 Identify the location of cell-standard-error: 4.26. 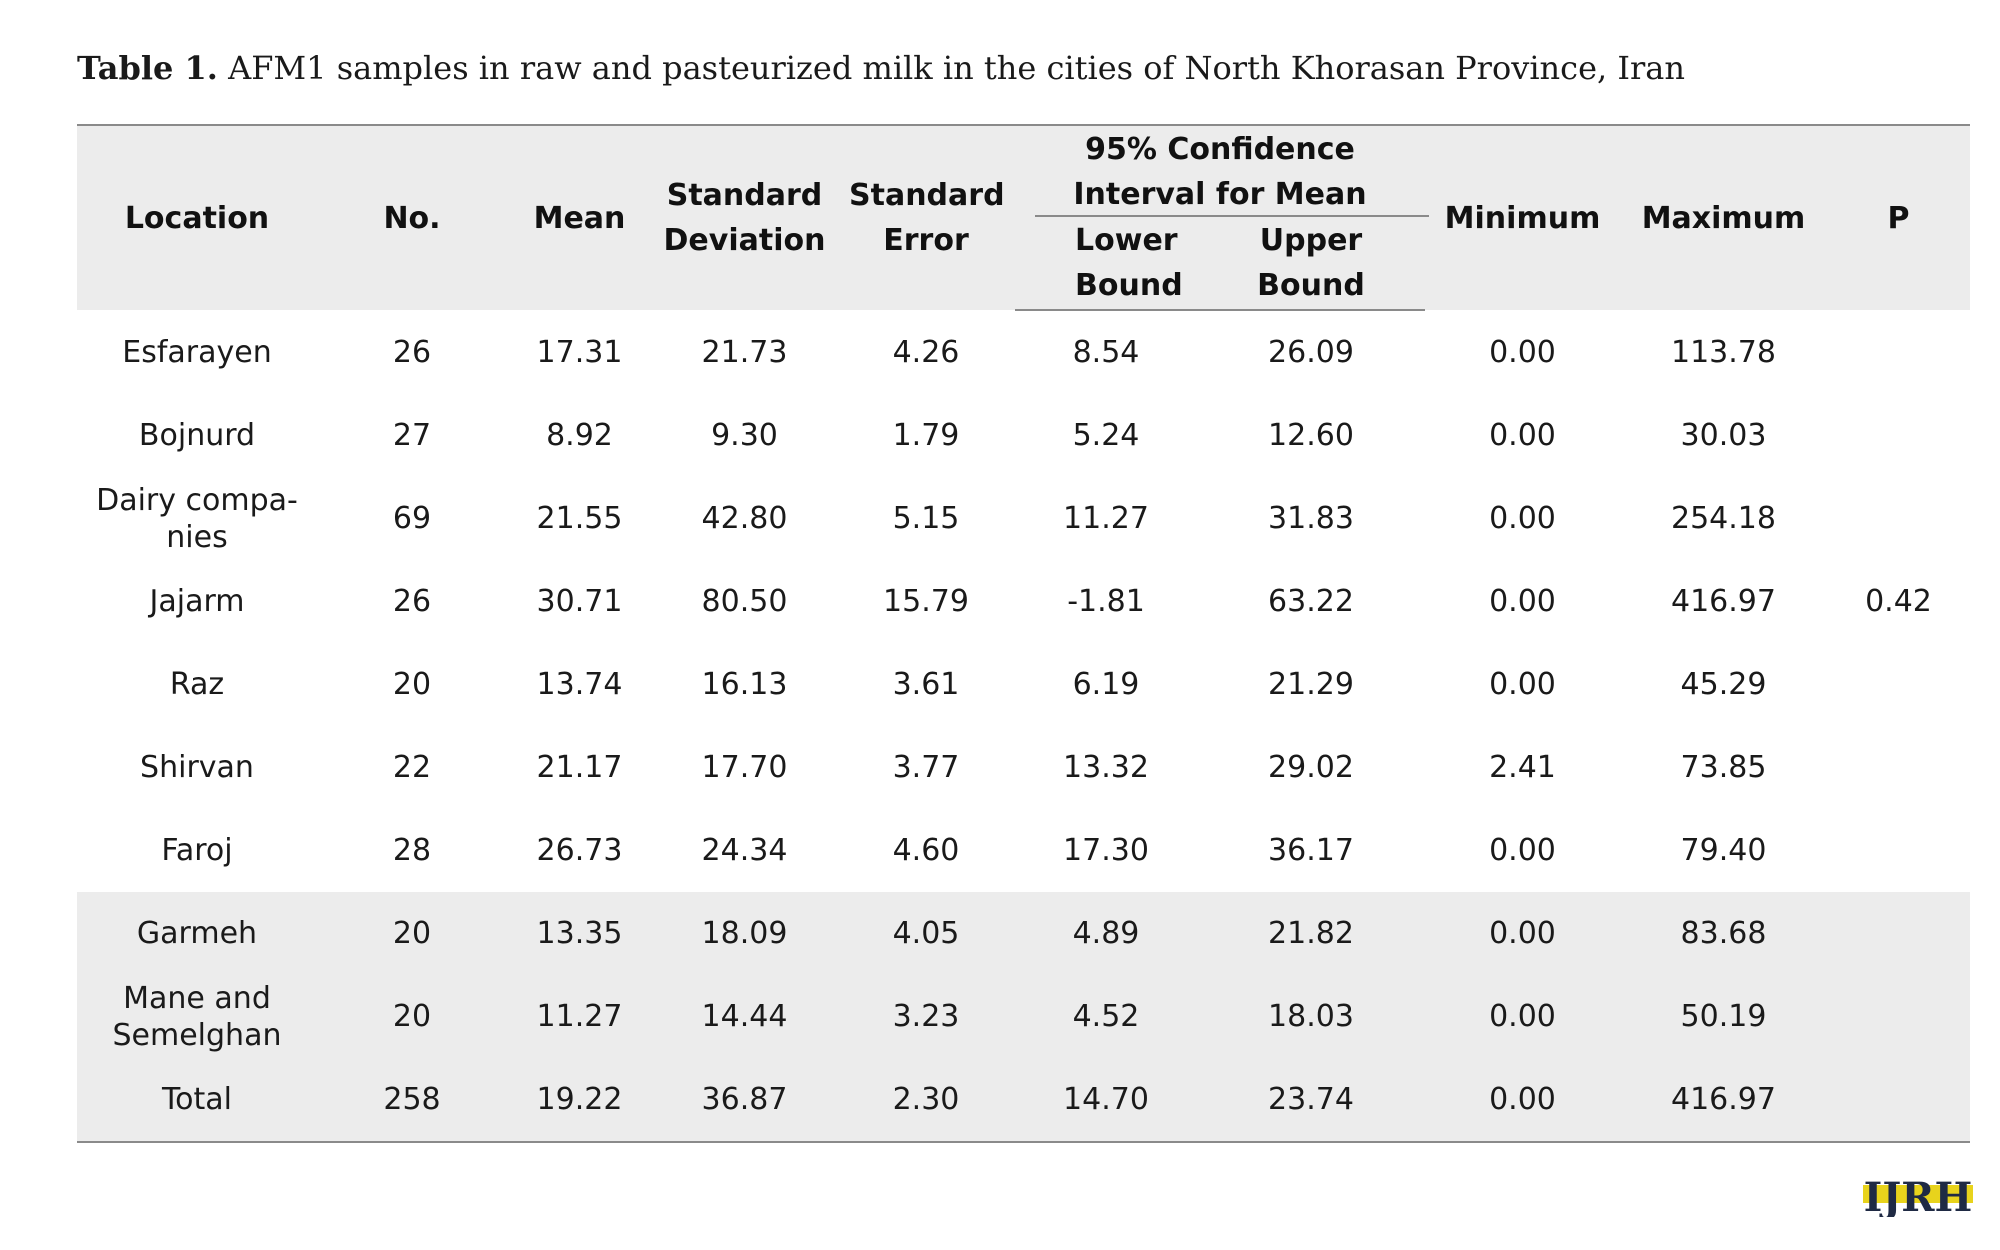
(926, 352).